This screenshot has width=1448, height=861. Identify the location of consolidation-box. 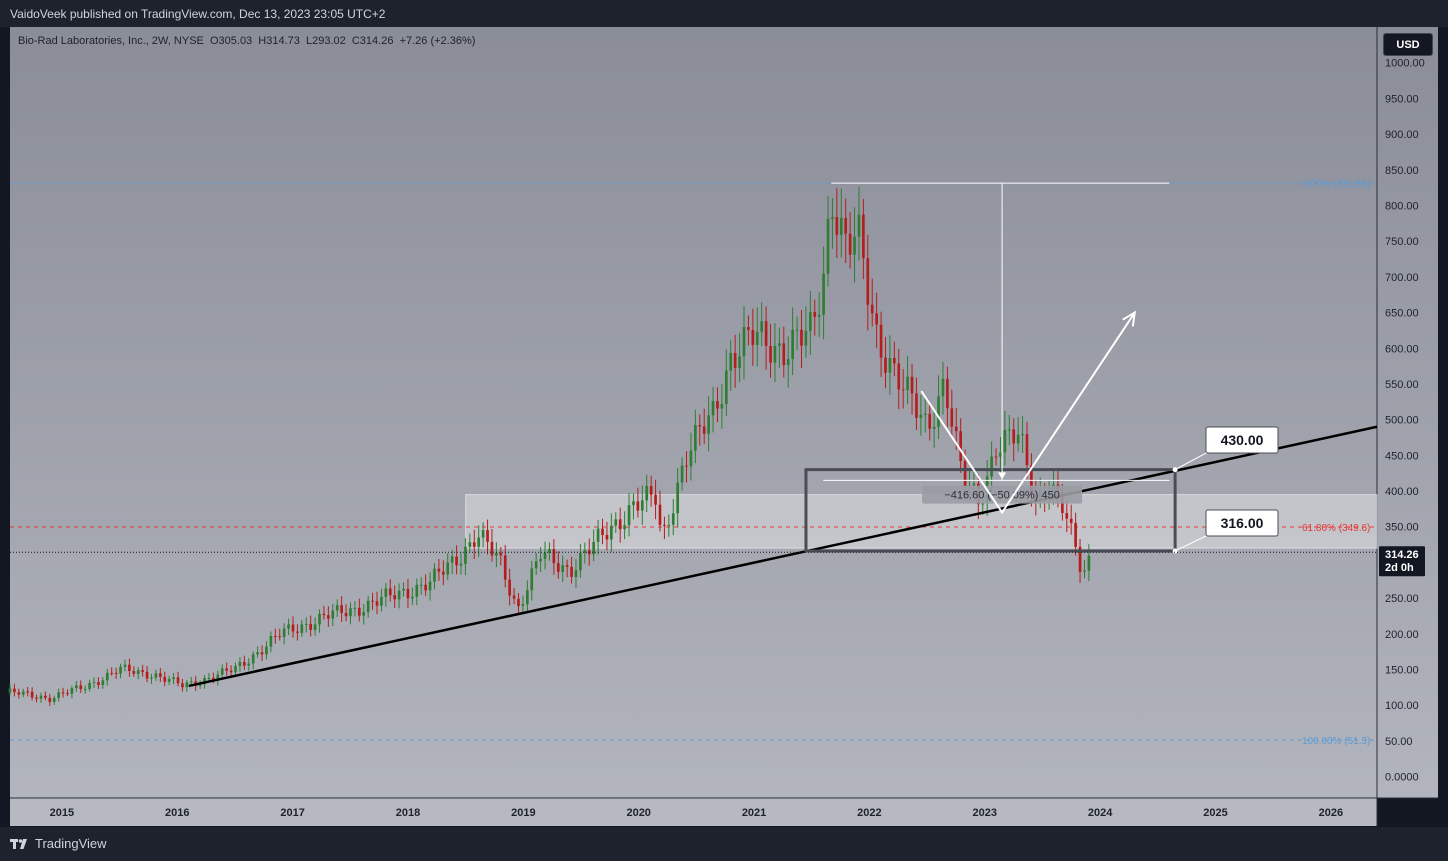
(990, 510).